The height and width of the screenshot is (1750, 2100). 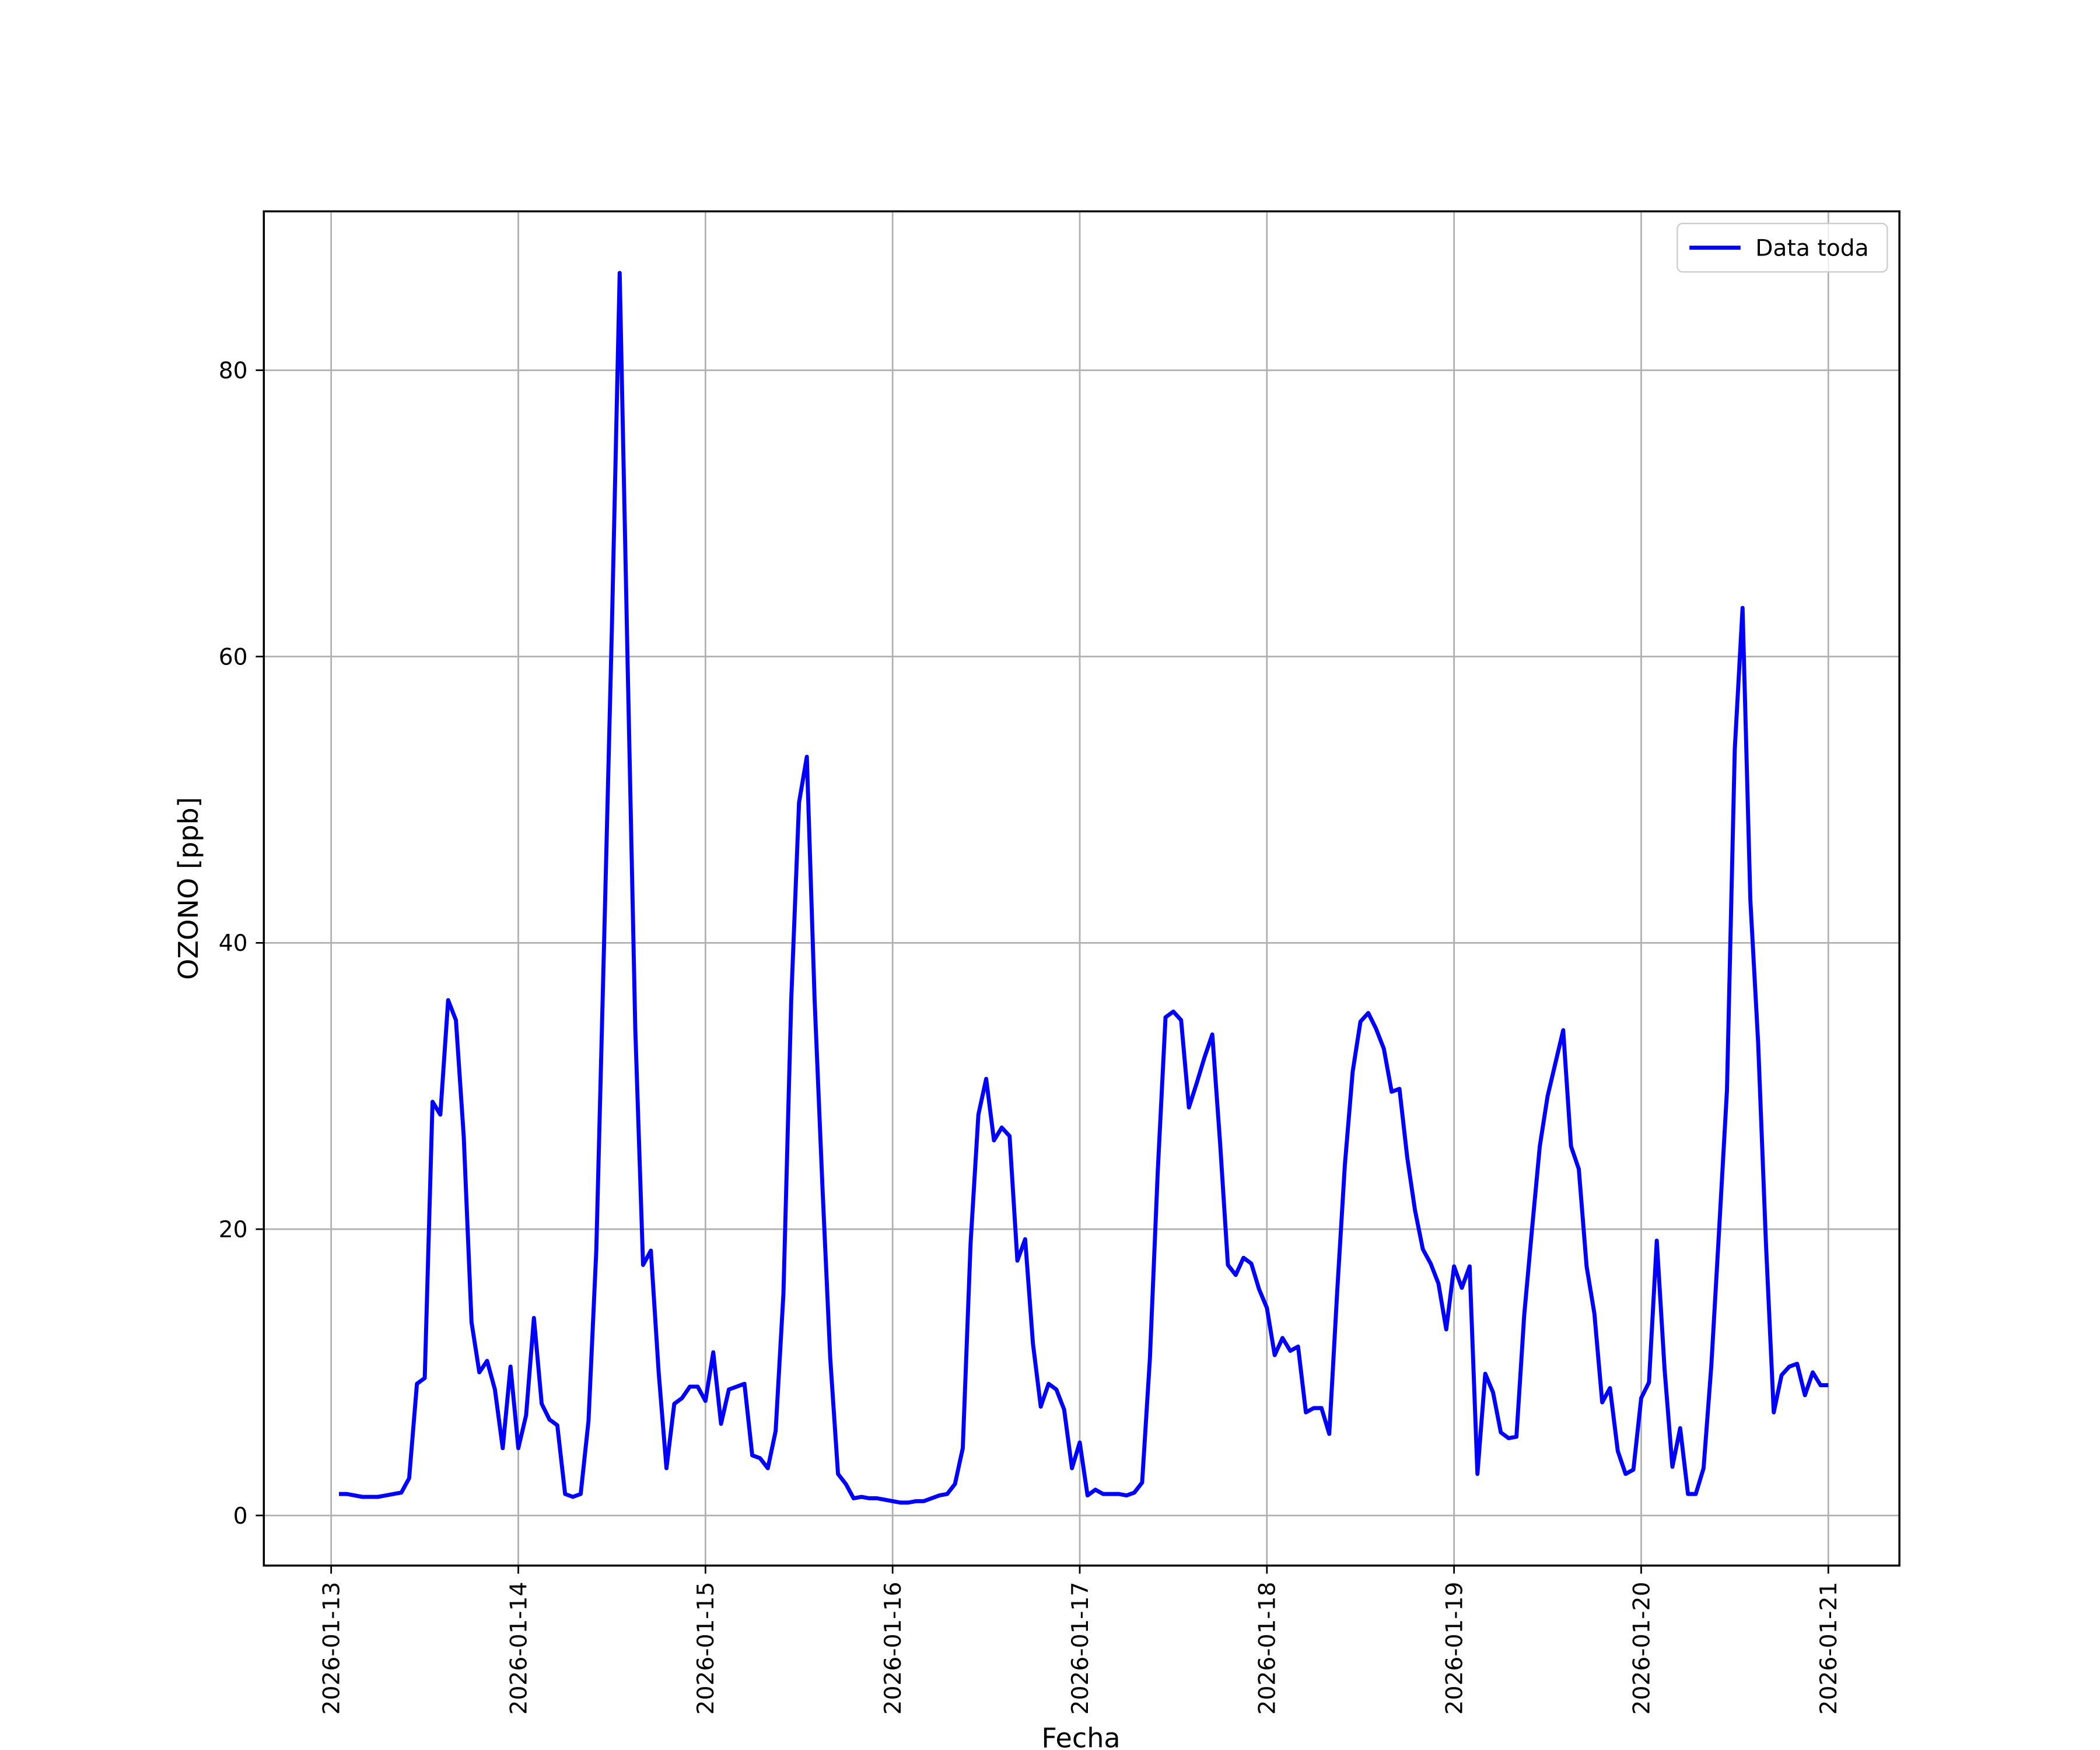 What do you see at coordinates (1454, 1648) in the screenshot?
I see `x-tick-label: 2026-01-19` at bounding box center [1454, 1648].